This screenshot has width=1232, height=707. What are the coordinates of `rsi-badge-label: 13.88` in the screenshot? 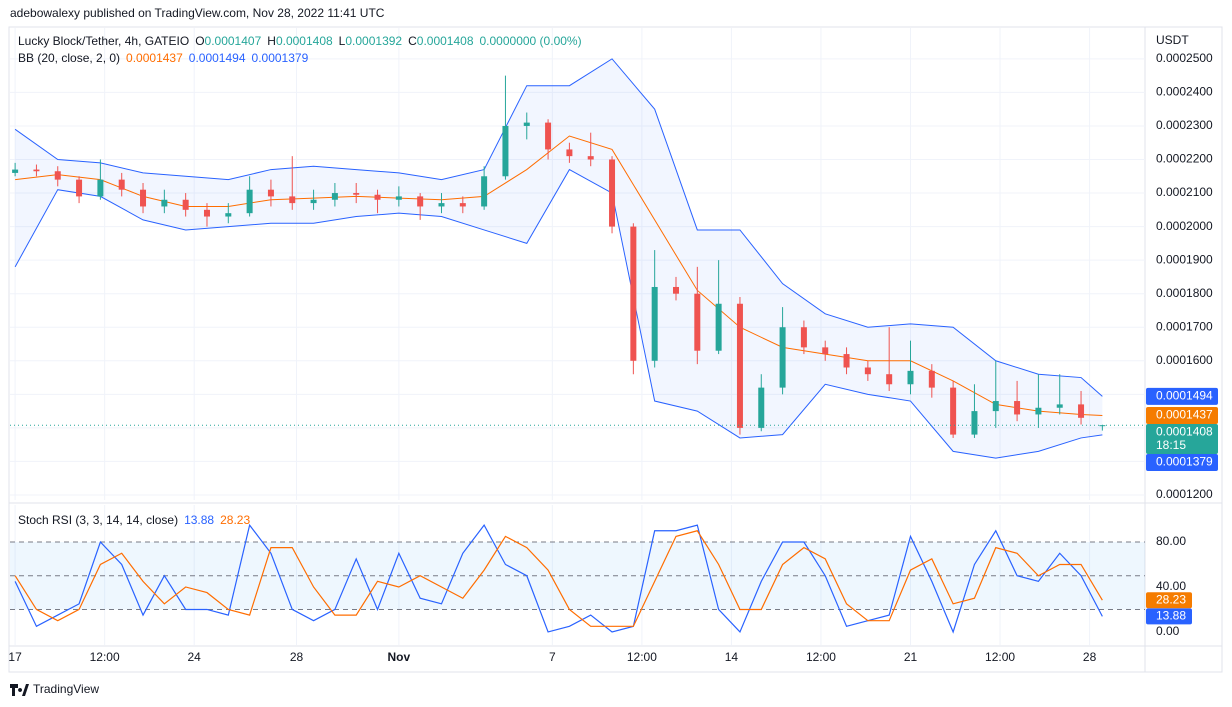 It's located at (1171, 616).